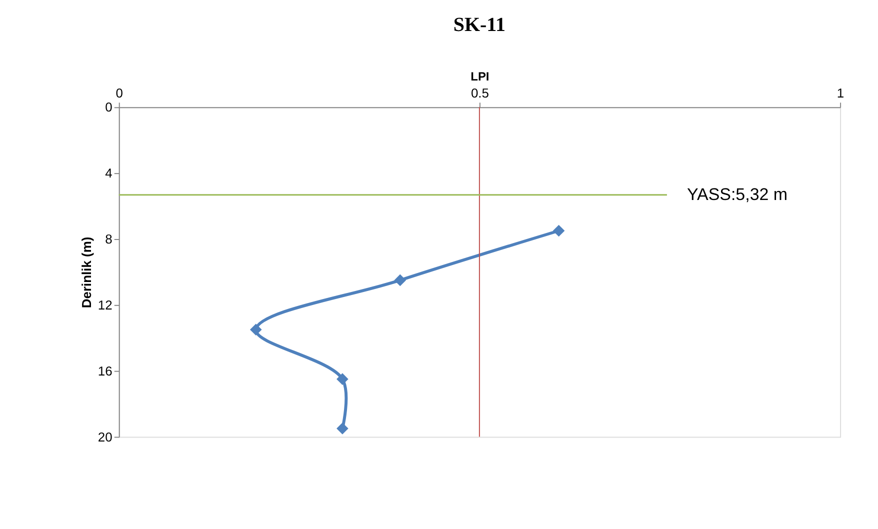 This screenshot has height=529, width=878. I want to click on ref-line-label: YASS:5,32 m, so click(737, 194).